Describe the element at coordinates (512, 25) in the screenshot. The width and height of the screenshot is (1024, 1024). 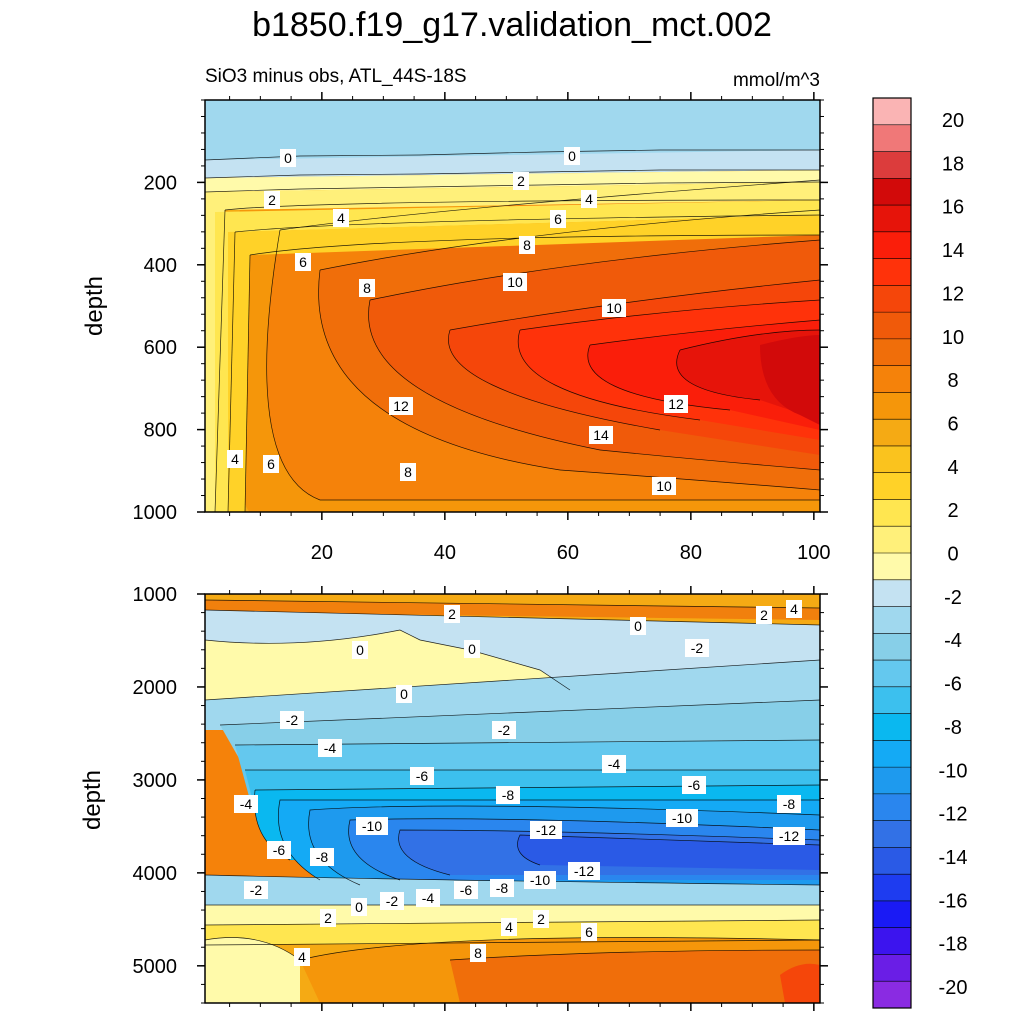
I see `chart-title: b1850.f19_g17.validation_mct.002` at that location.